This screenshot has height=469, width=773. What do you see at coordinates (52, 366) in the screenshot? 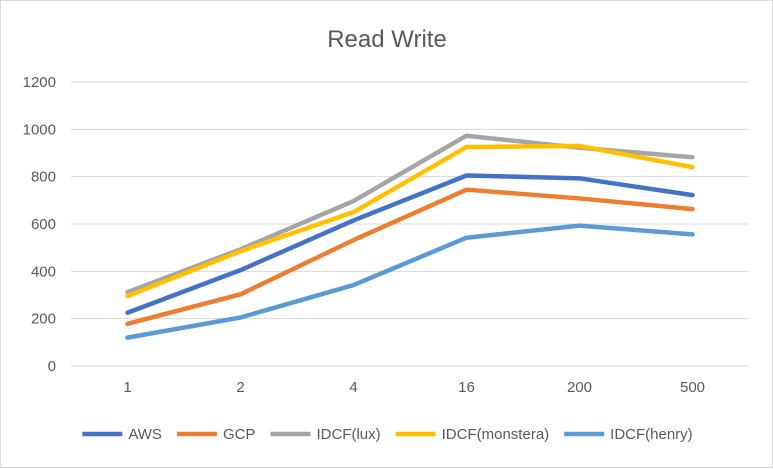
I see `y-tick-label: 0` at bounding box center [52, 366].